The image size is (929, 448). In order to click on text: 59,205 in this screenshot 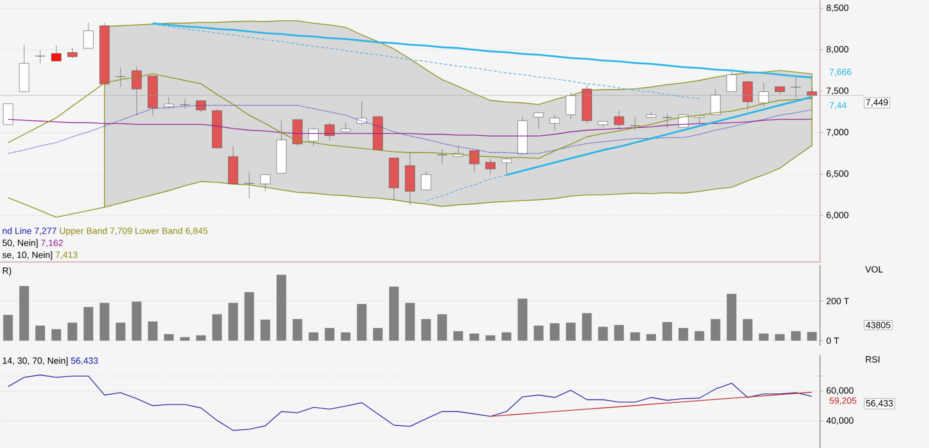, I will do `click(843, 401)`.